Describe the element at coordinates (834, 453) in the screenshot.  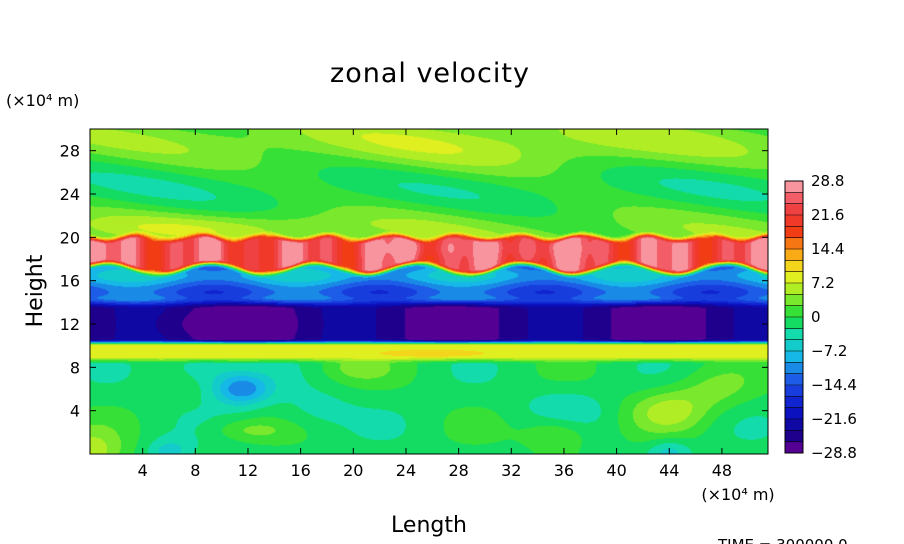
I see `colorbar-tick-label: −28.8` at that location.